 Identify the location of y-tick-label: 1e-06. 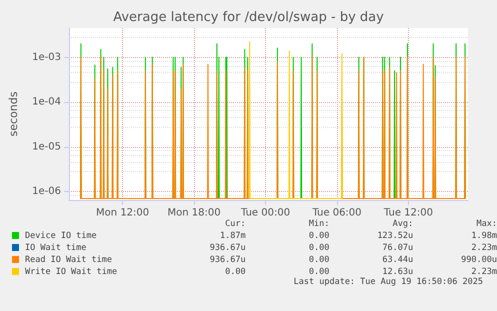
(46, 192).